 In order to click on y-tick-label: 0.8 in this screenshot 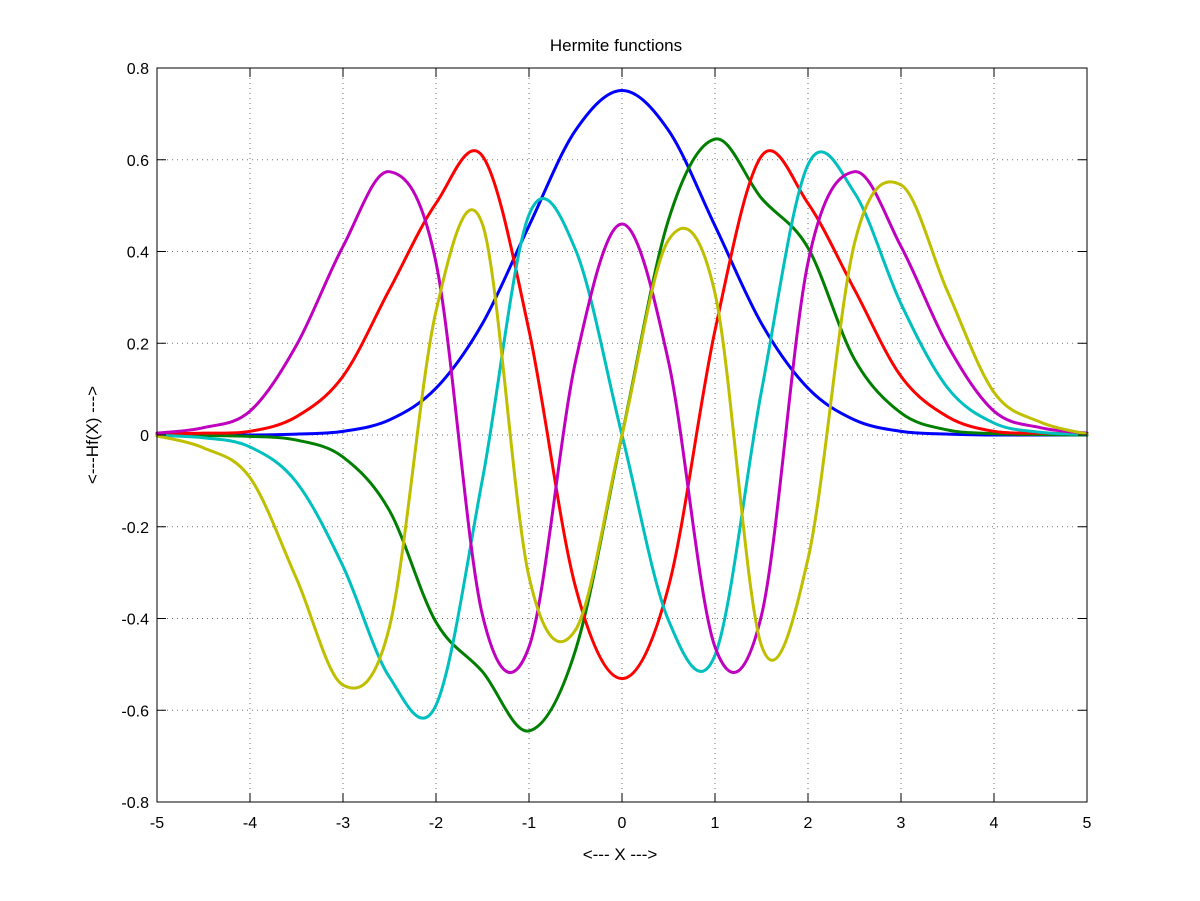, I will do `click(138, 69)`.